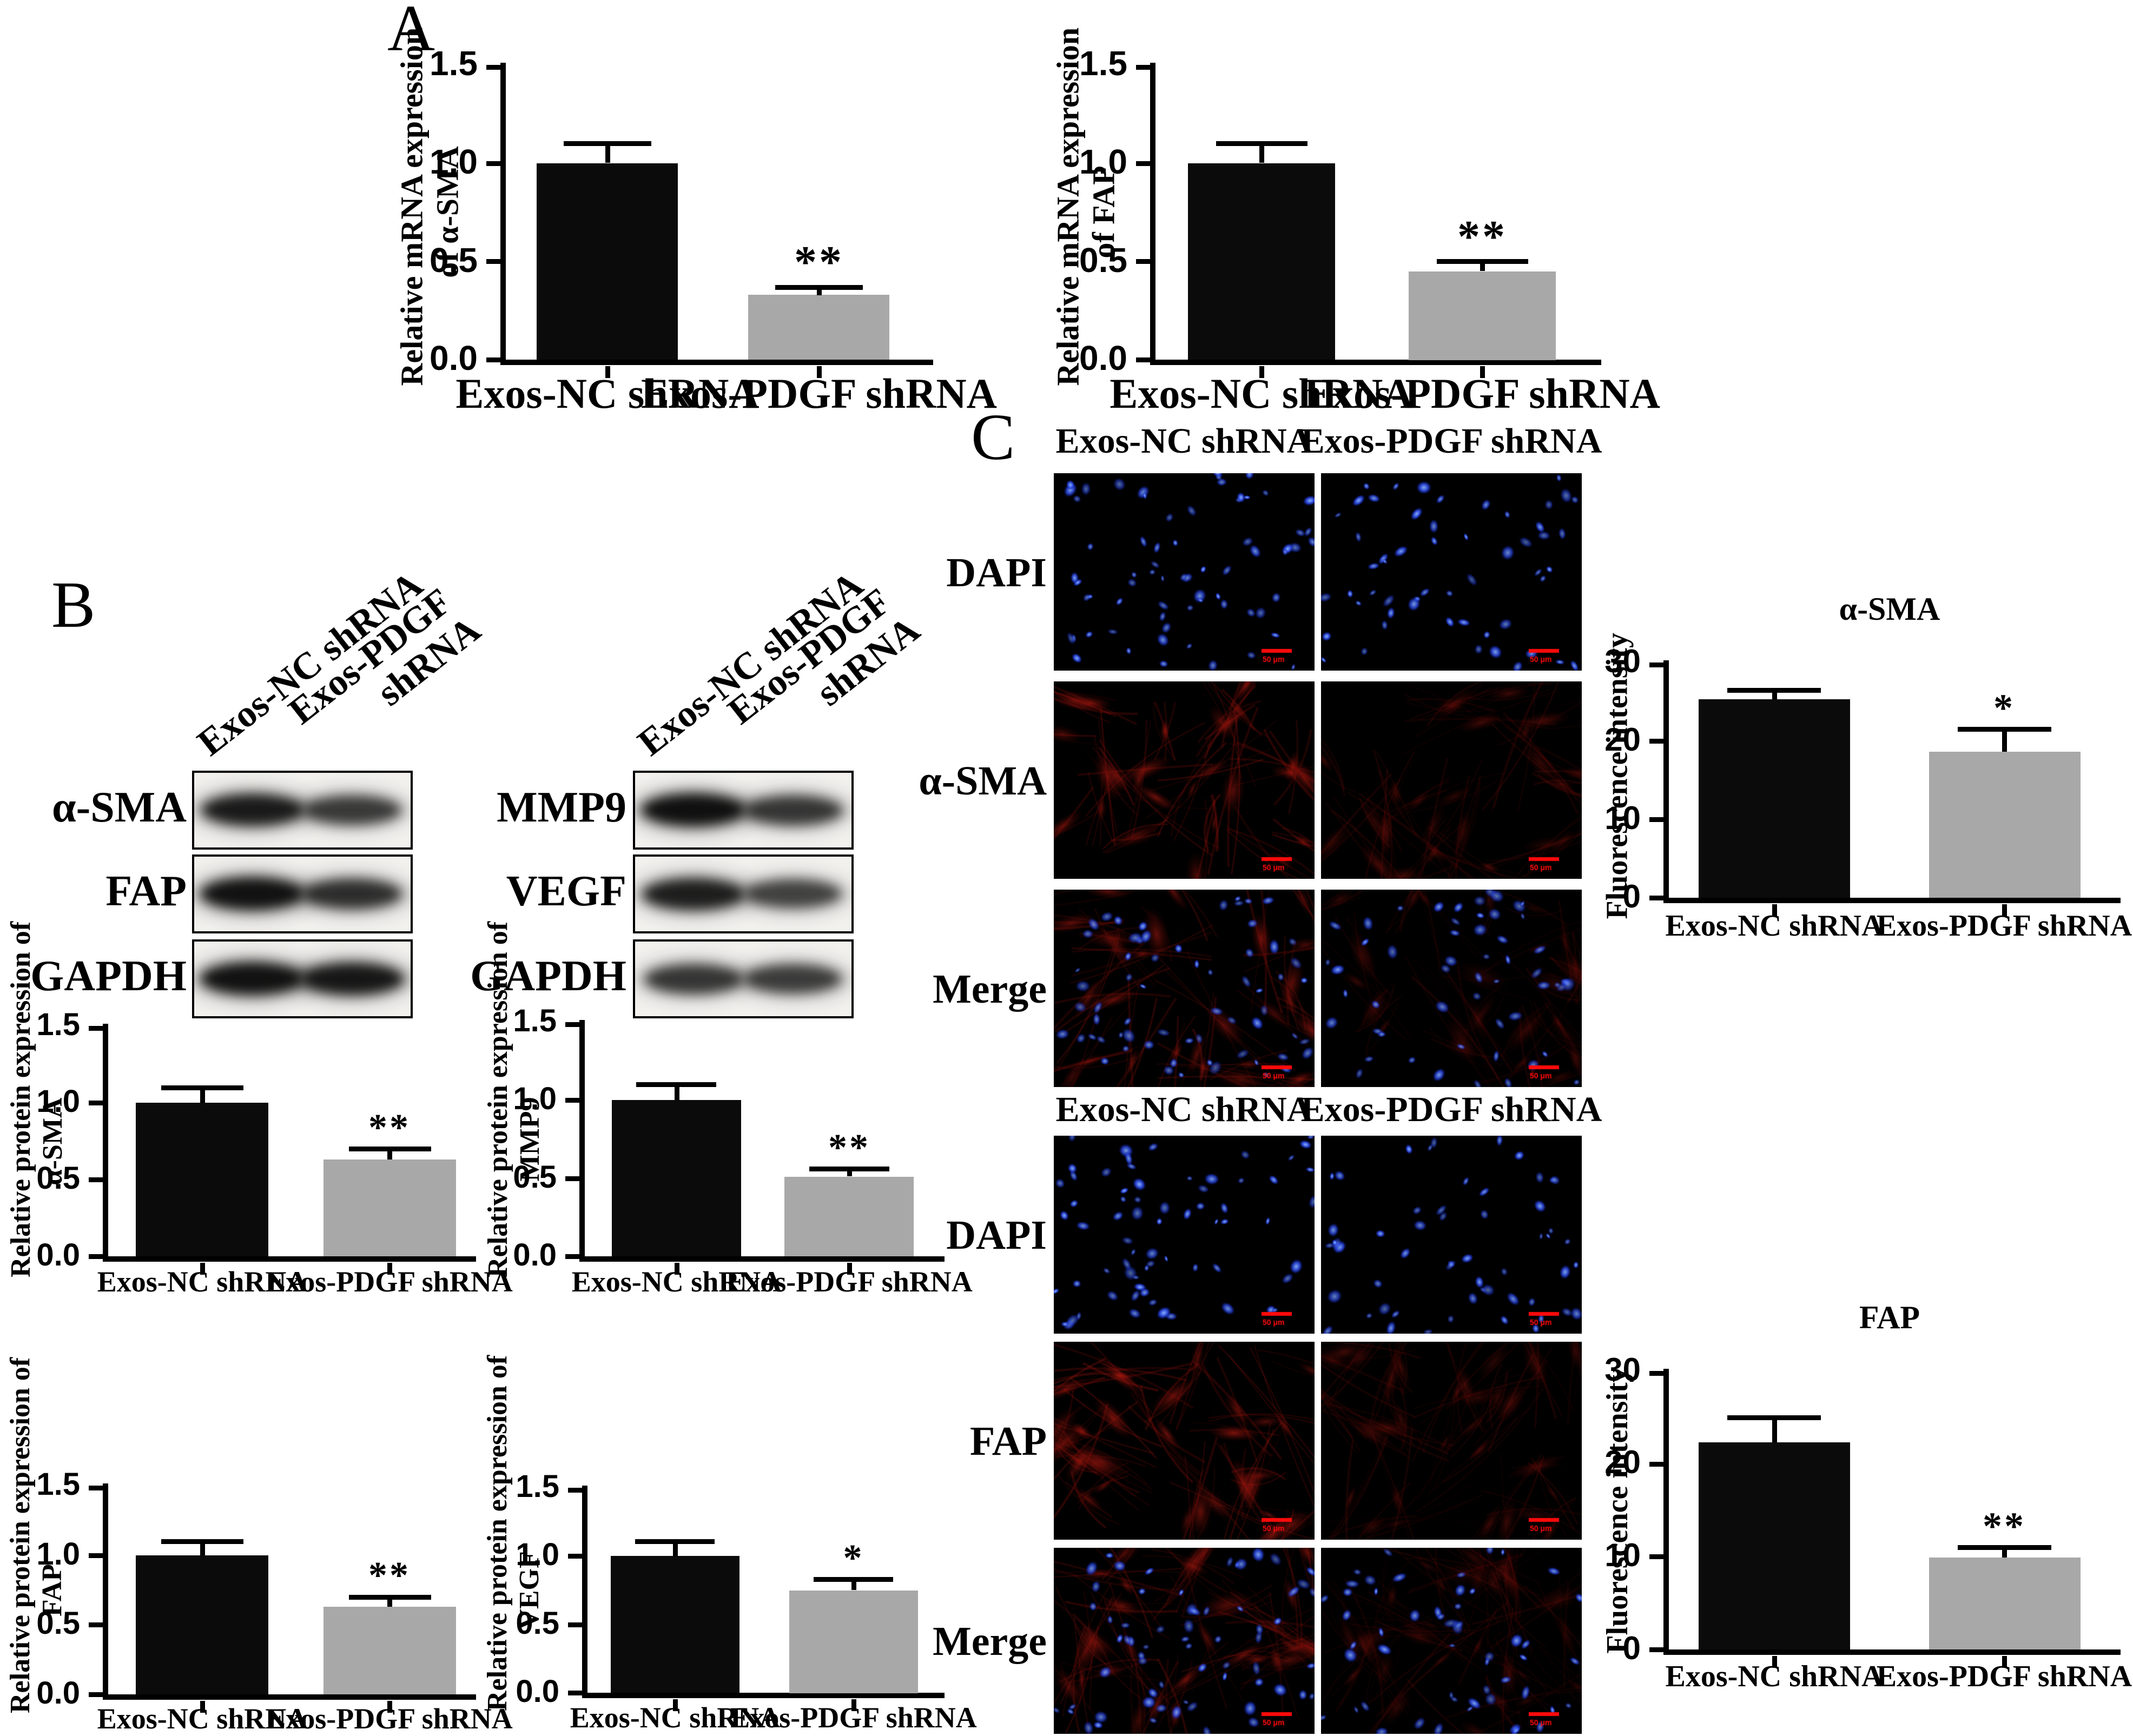  What do you see at coordinates (1889, 1317) in the screenshot?
I see `chart-title: FAP` at bounding box center [1889, 1317].